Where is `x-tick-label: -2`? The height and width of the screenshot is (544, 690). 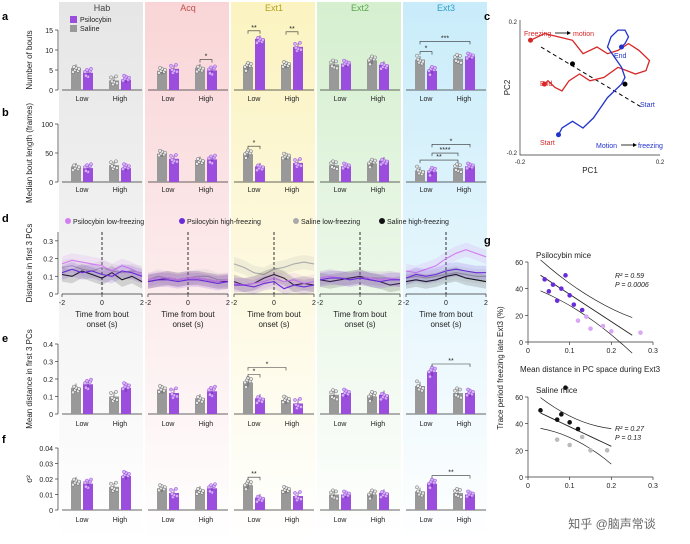 x-tick-label: -2 is located at coordinates (406, 303).